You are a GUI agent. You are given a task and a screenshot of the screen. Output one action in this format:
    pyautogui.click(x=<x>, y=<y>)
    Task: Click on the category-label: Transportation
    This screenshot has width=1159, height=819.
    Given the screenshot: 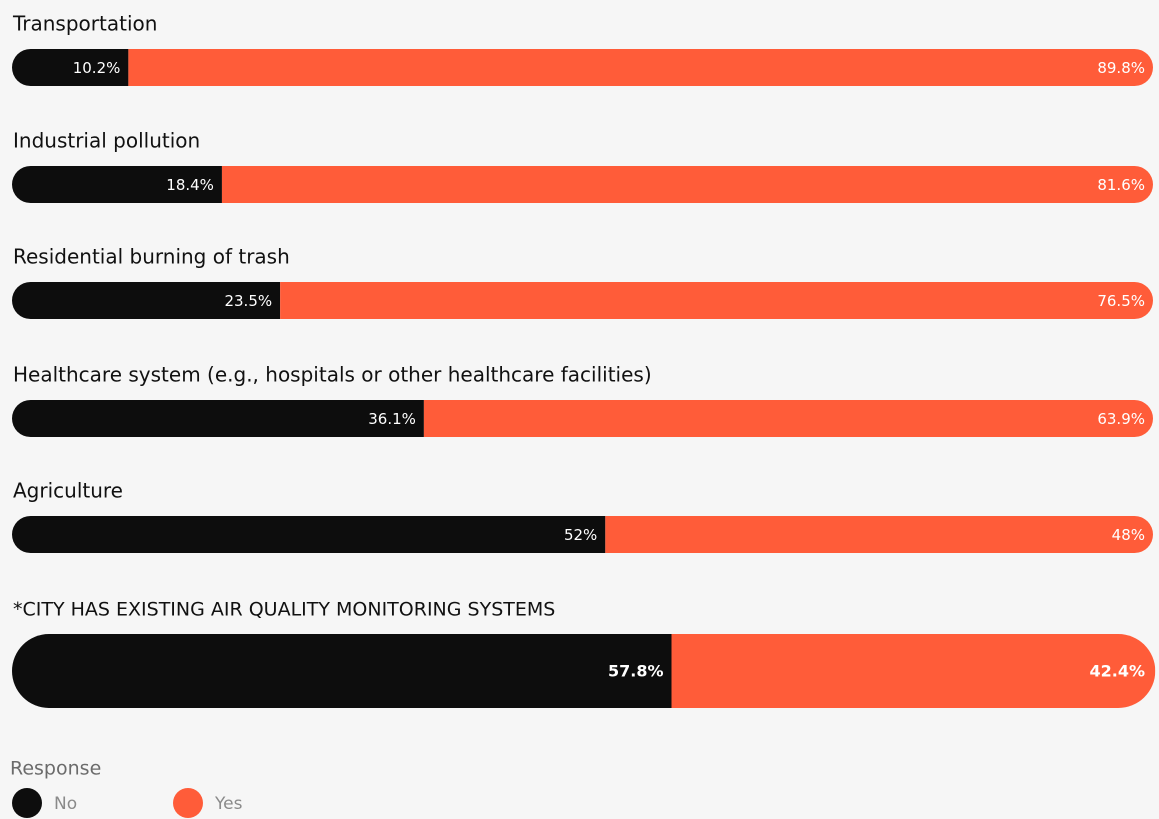 What is the action you would take?
    pyautogui.click(x=84, y=24)
    